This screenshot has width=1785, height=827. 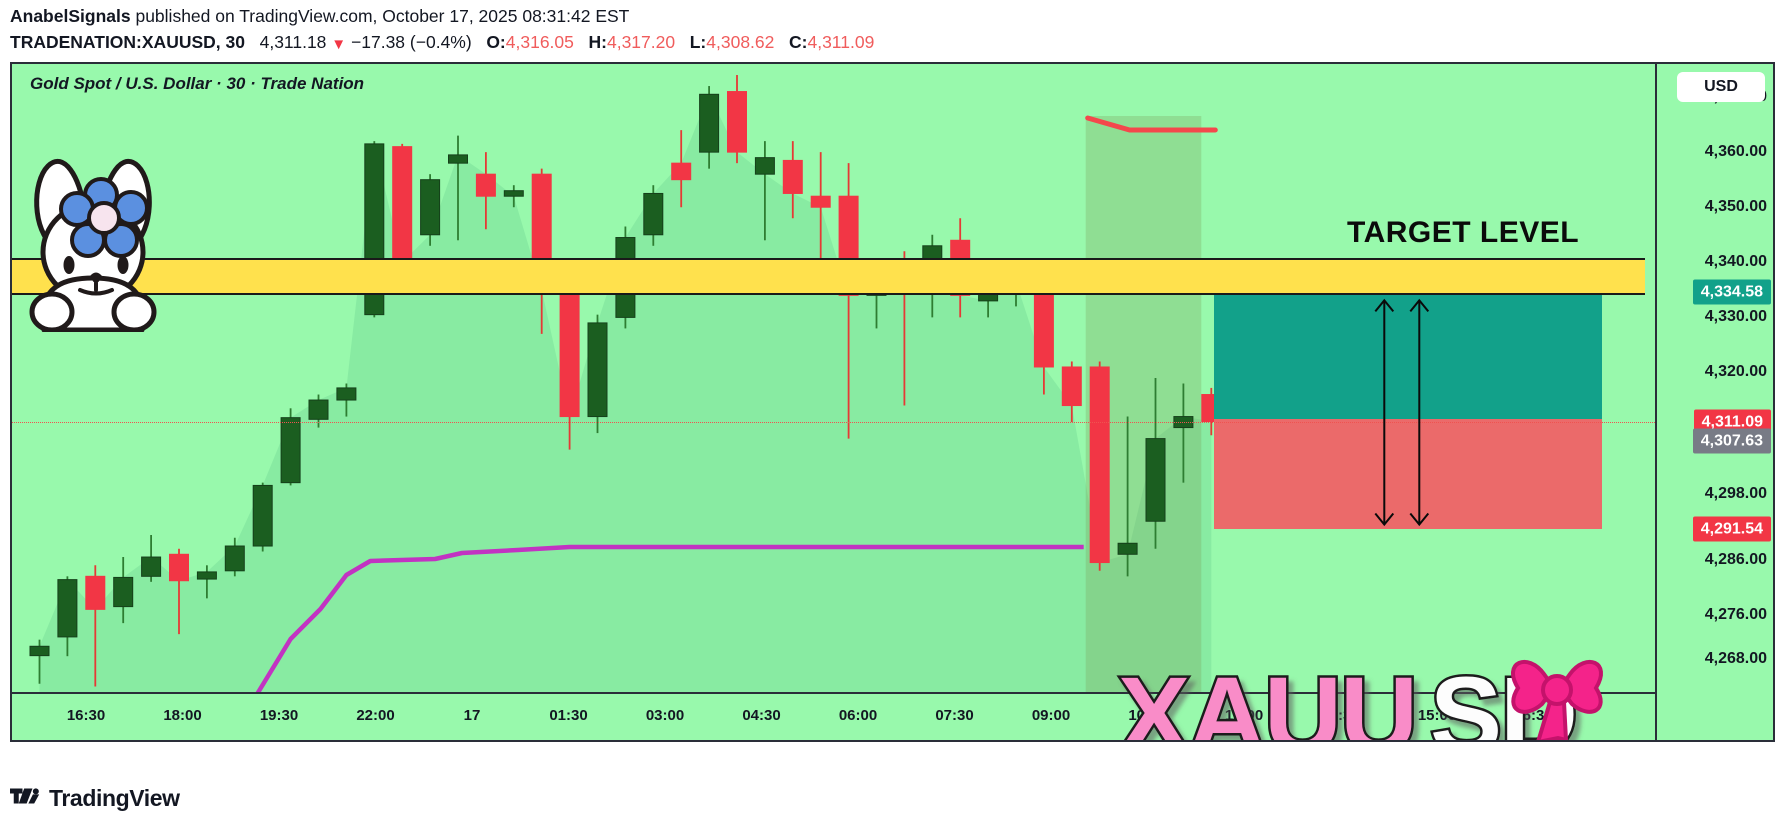 What do you see at coordinates (954, 715) in the screenshot?
I see `time-tick: 07:30` at bounding box center [954, 715].